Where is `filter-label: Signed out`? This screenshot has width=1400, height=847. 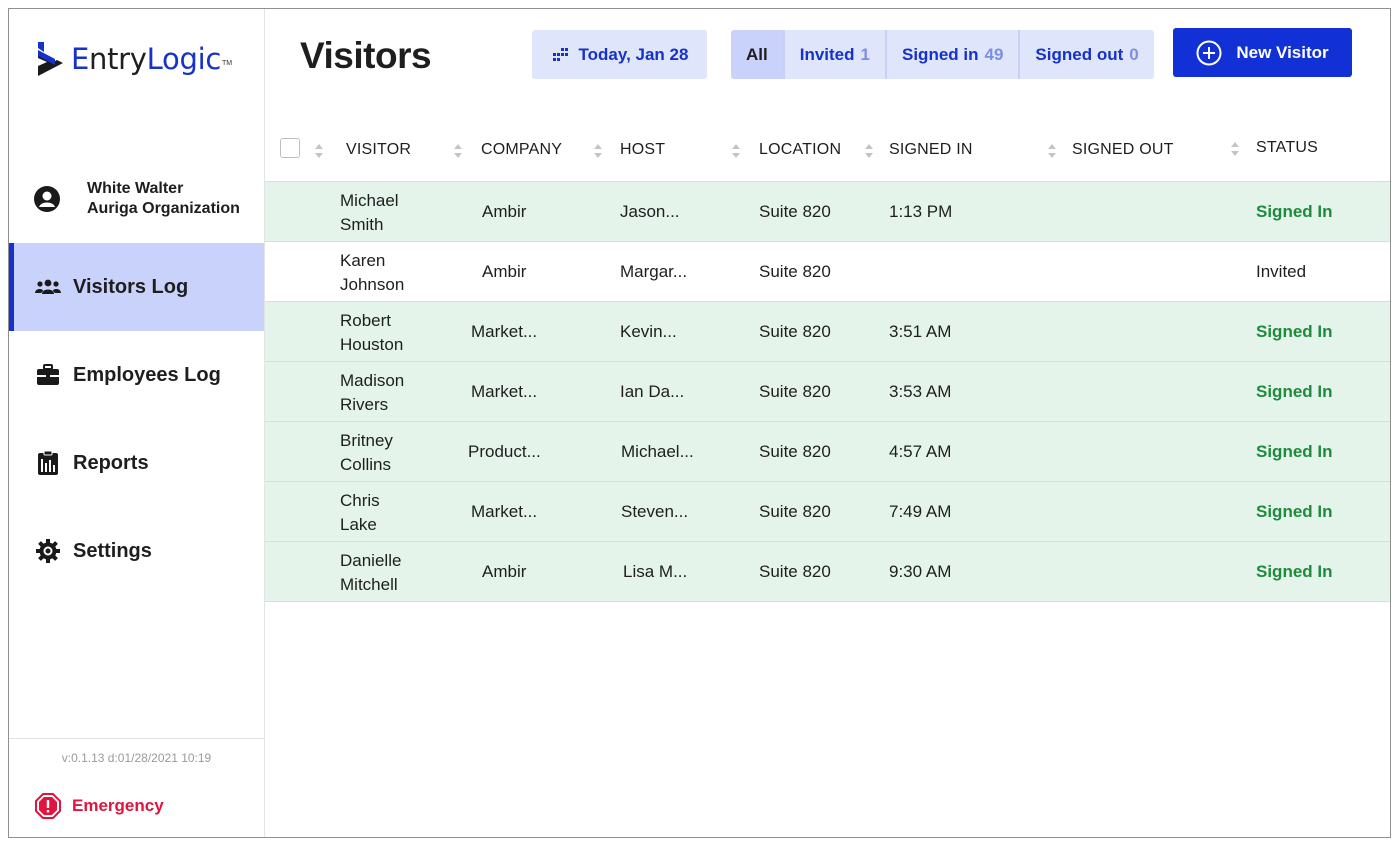 filter-label: Signed out is located at coordinates (1079, 54).